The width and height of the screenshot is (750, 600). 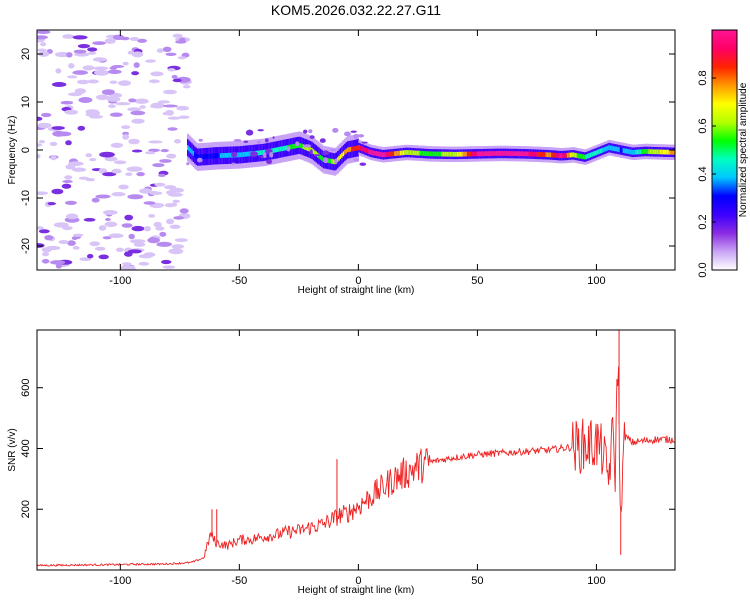 I want to click on y-tick-label: 200, so click(x=26, y=509).